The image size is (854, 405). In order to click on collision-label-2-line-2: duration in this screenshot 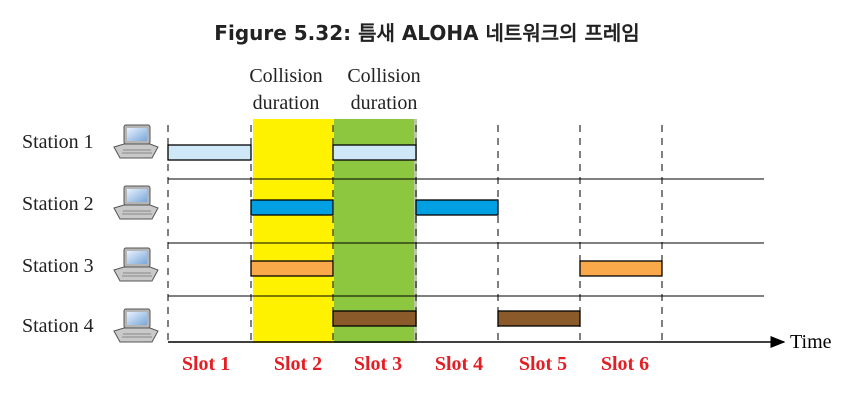, I will do `click(384, 103)`.